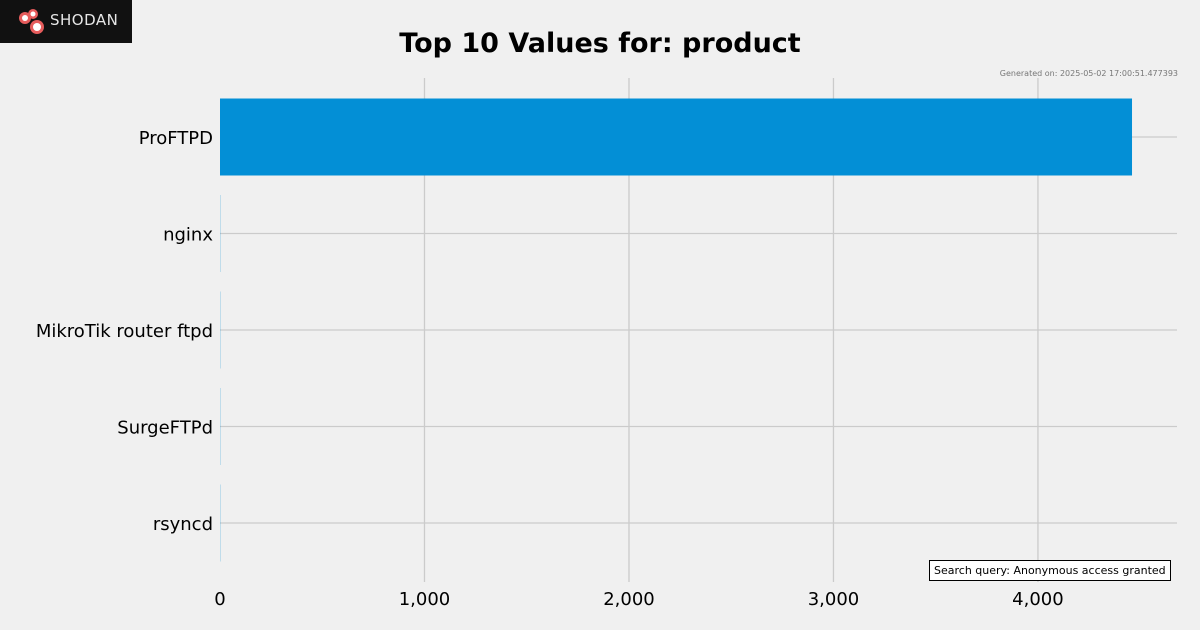  I want to click on x-tick-label: 2,000, so click(629, 599).